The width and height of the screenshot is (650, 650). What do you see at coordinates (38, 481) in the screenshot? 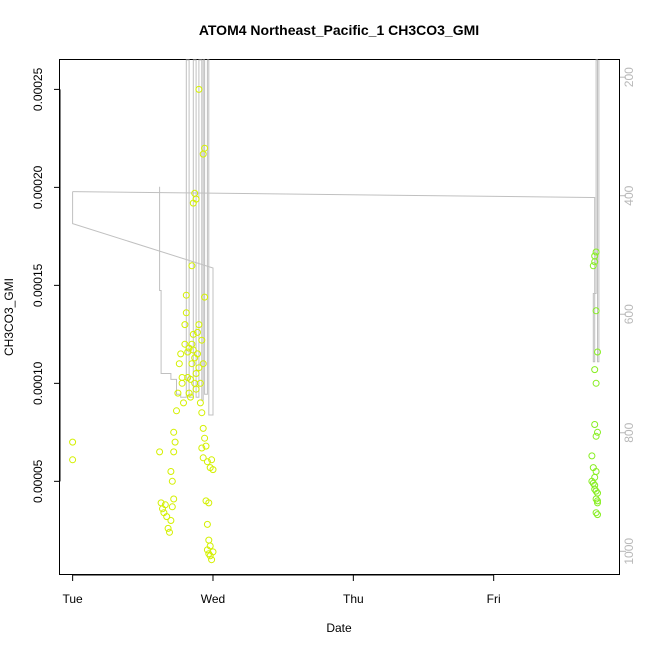
I see `y-tick-label: 0.00005` at bounding box center [38, 481].